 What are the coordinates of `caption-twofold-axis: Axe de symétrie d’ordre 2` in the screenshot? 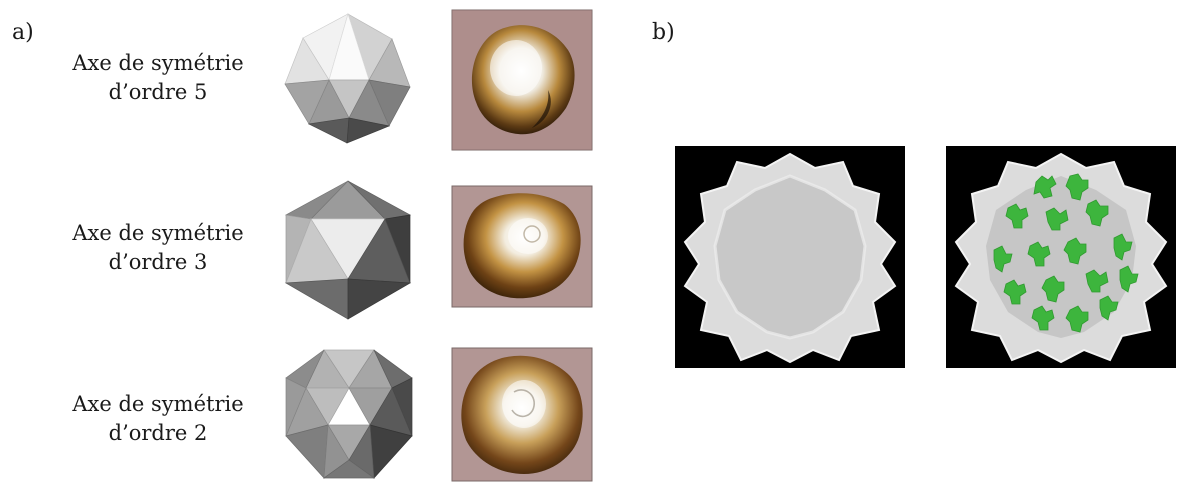 It's located at (158, 419).